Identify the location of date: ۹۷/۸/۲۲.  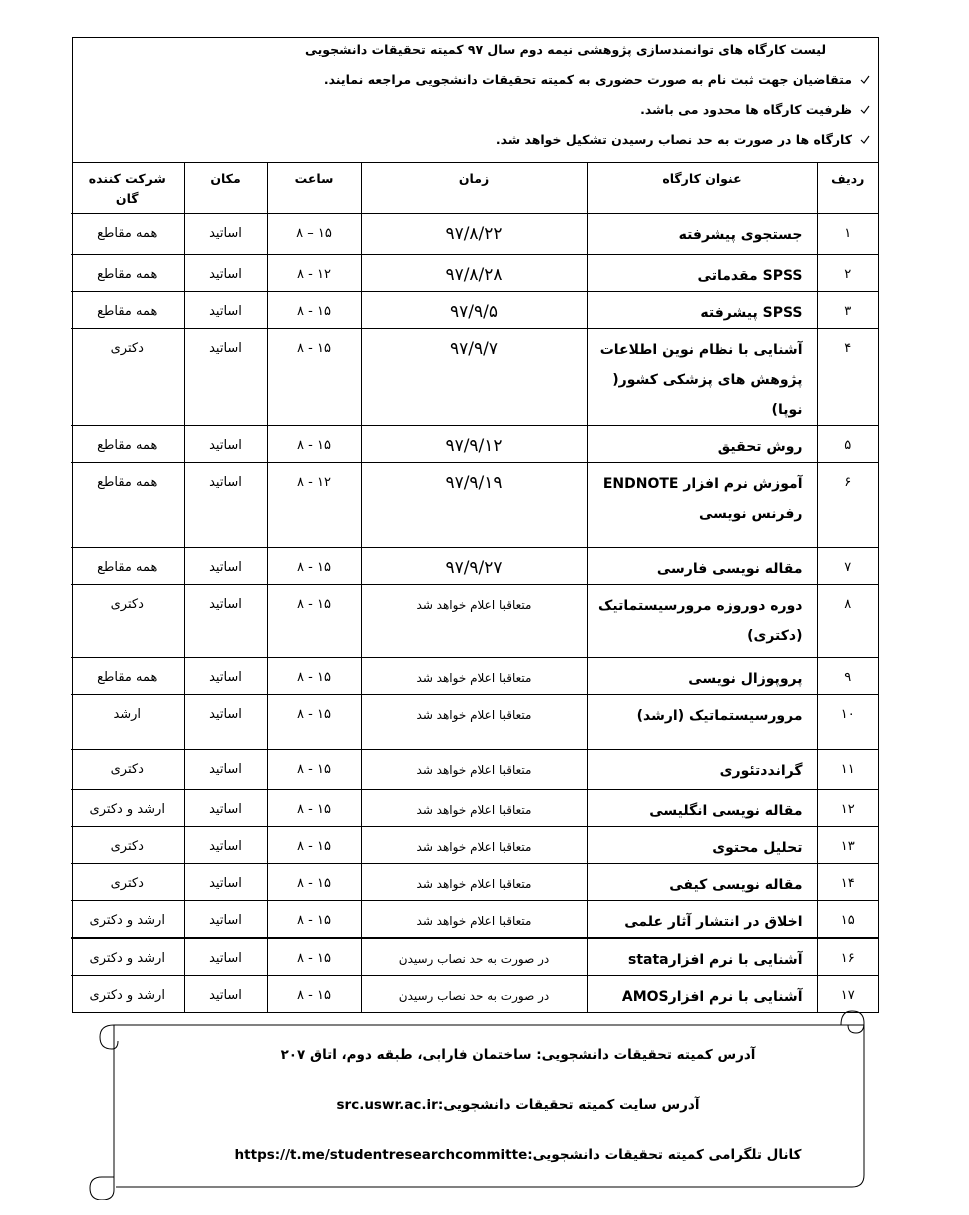
(474, 233).